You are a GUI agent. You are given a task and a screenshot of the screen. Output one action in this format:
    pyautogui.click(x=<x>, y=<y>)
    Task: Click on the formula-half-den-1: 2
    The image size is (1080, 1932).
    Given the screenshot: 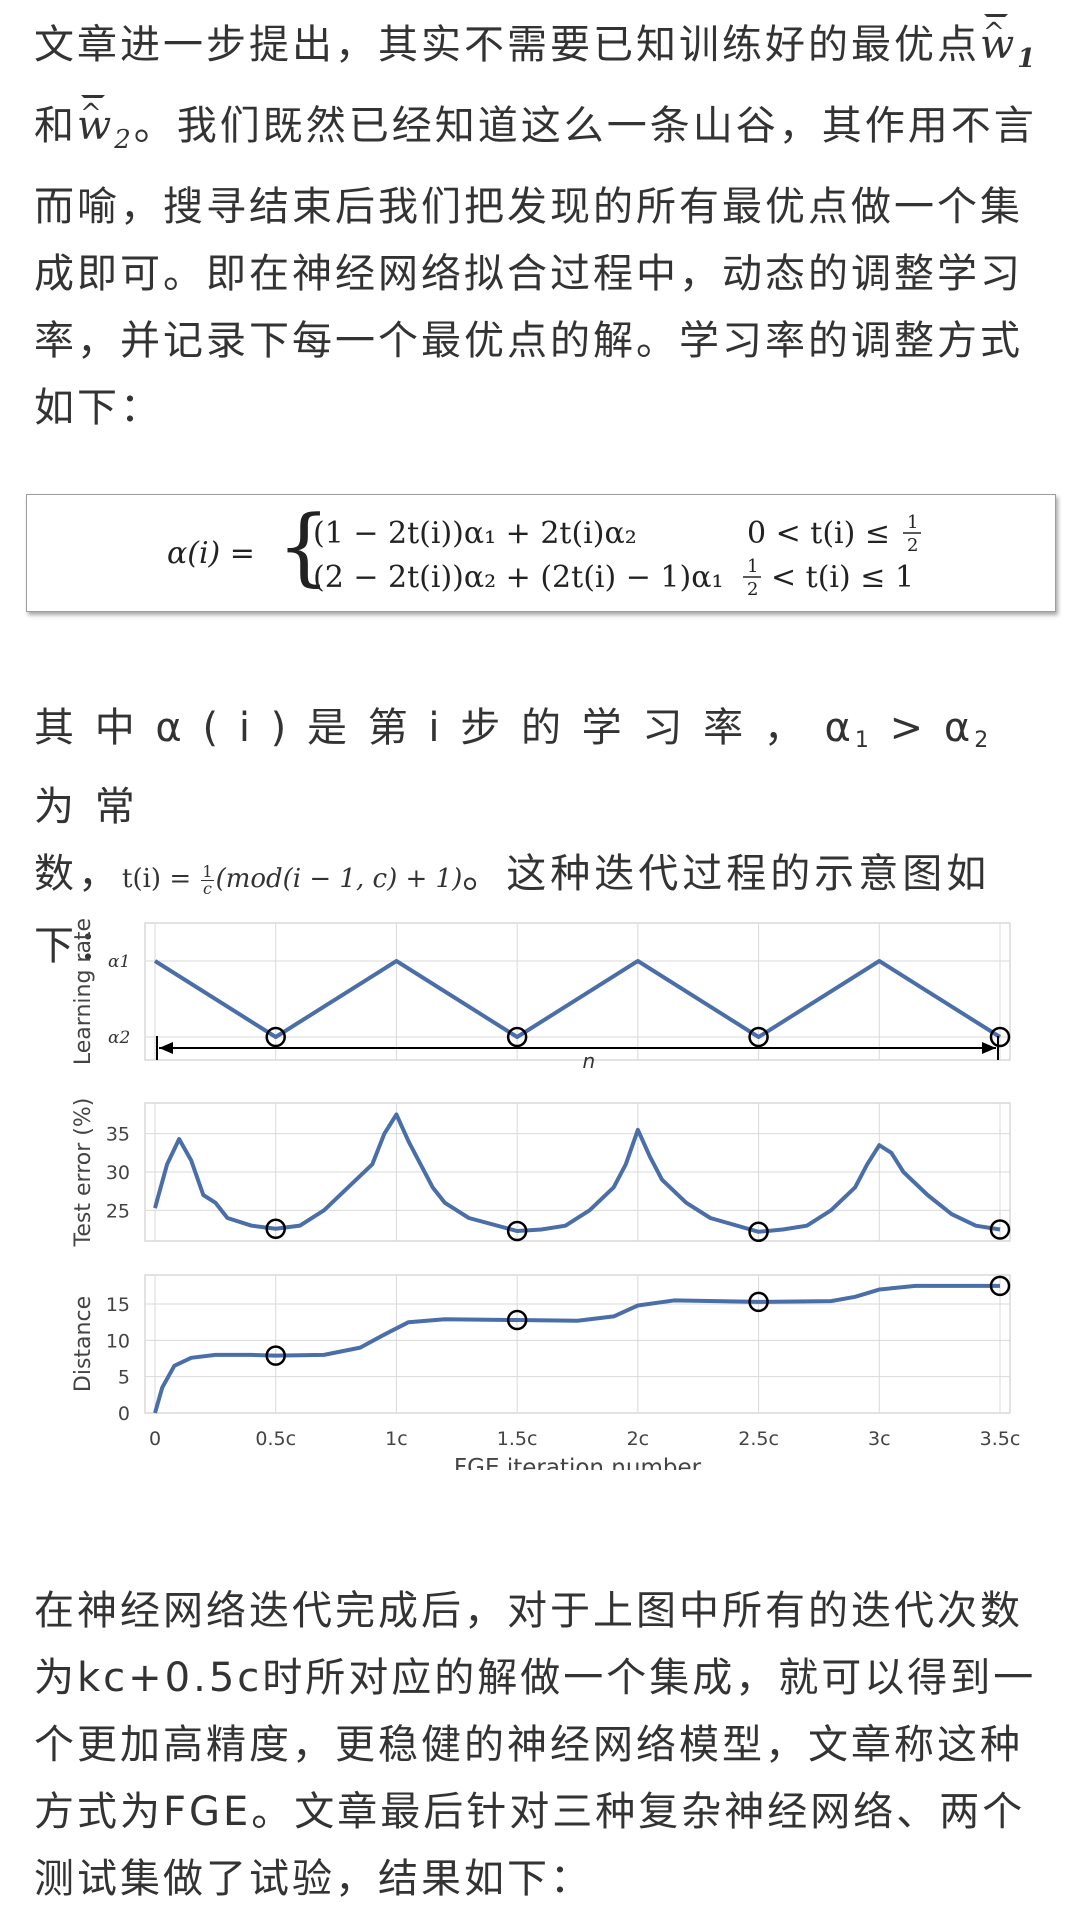 What is the action you would take?
    pyautogui.click(x=912, y=545)
    